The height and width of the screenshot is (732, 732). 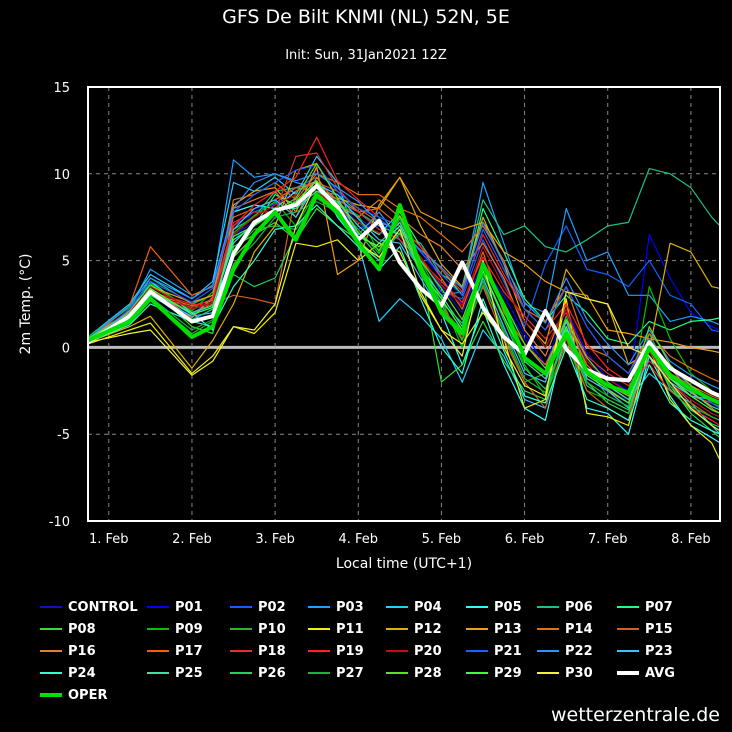 I want to click on legend-item-p30: P30, so click(x=565, y=673).